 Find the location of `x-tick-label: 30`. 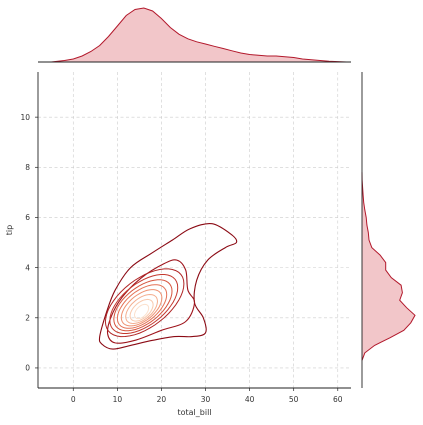

x-tick-label: 30 is located at coordinates (206, 399).